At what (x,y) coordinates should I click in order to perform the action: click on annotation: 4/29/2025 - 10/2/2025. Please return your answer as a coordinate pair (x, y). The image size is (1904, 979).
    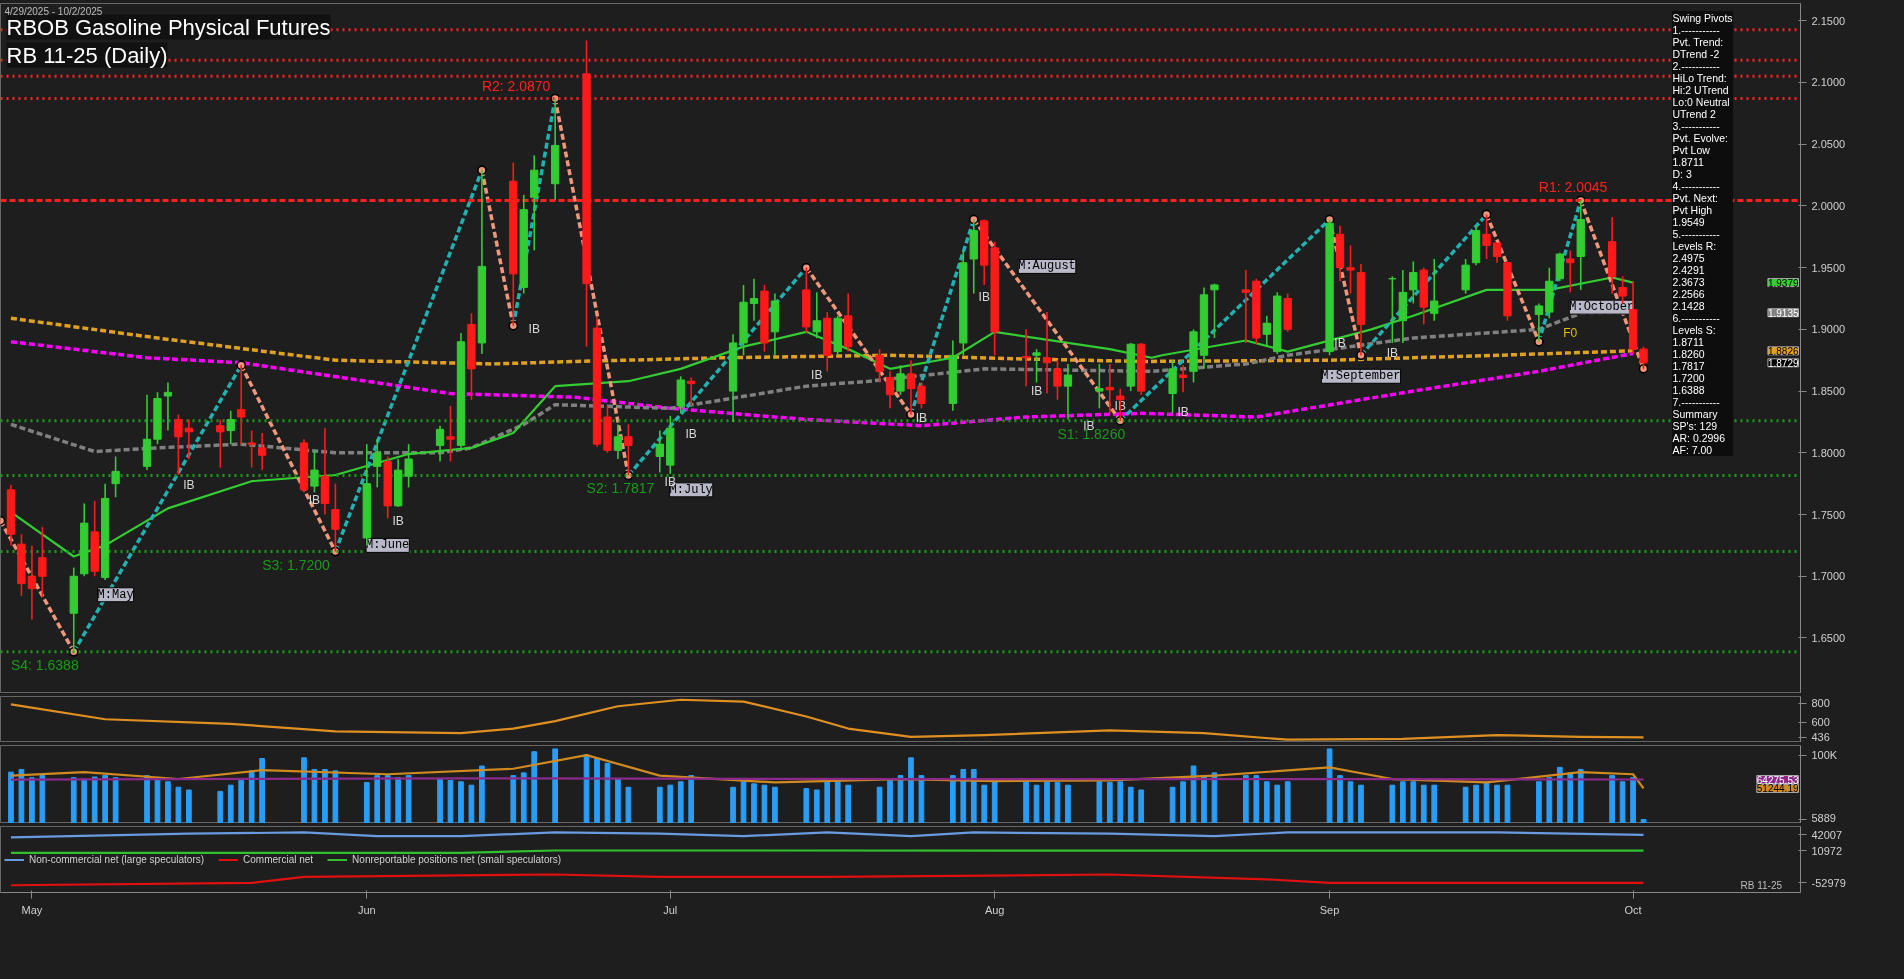
    Looking at the image, I should click on (53, 11).